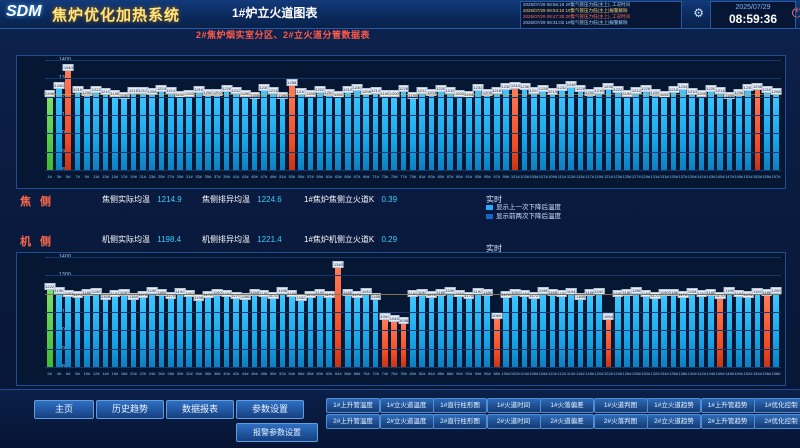 This screenshot has height=448, width=800. What do you see at coordinates (698, 13) in the screenshot?
I see `gear-icon: ⚙` at bounding box center [698, 13].